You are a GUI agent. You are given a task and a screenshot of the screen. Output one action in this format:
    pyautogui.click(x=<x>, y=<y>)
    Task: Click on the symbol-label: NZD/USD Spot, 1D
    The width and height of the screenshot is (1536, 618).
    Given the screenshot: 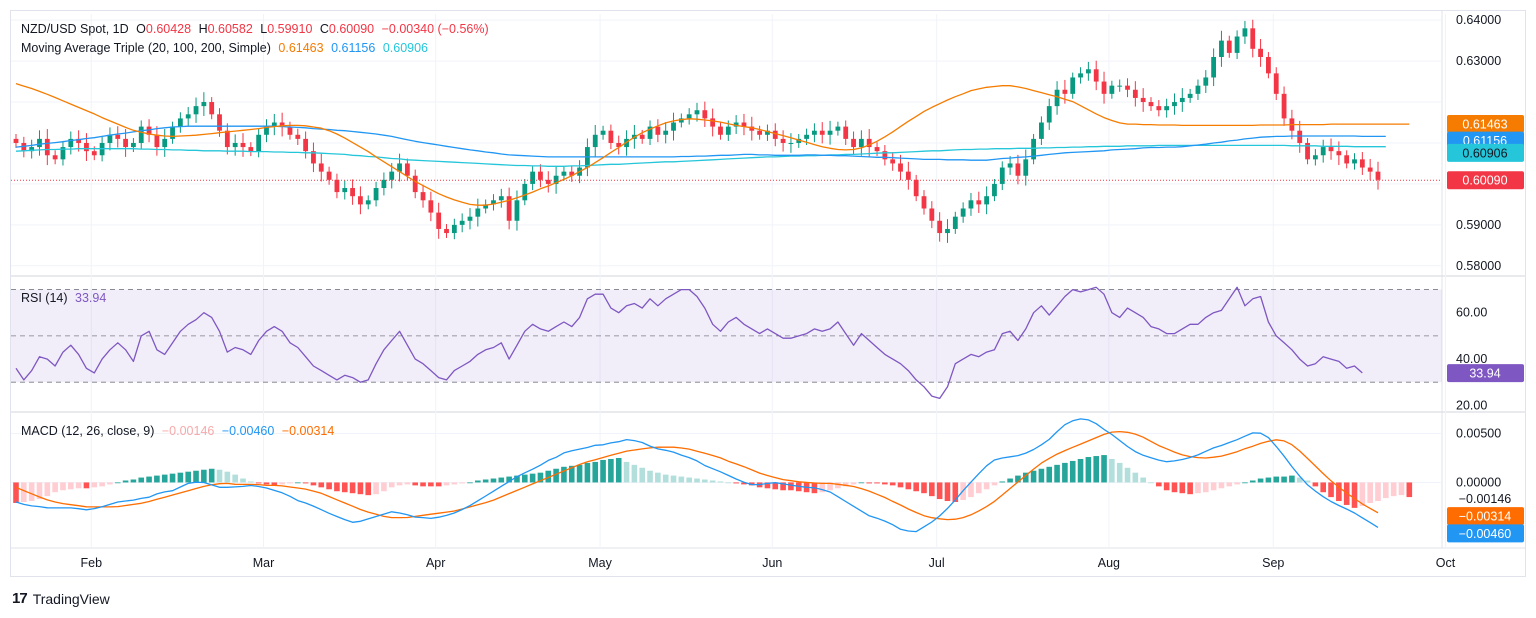 What is the action you would take?
    pyautogui.click(x=75, y=29)
    